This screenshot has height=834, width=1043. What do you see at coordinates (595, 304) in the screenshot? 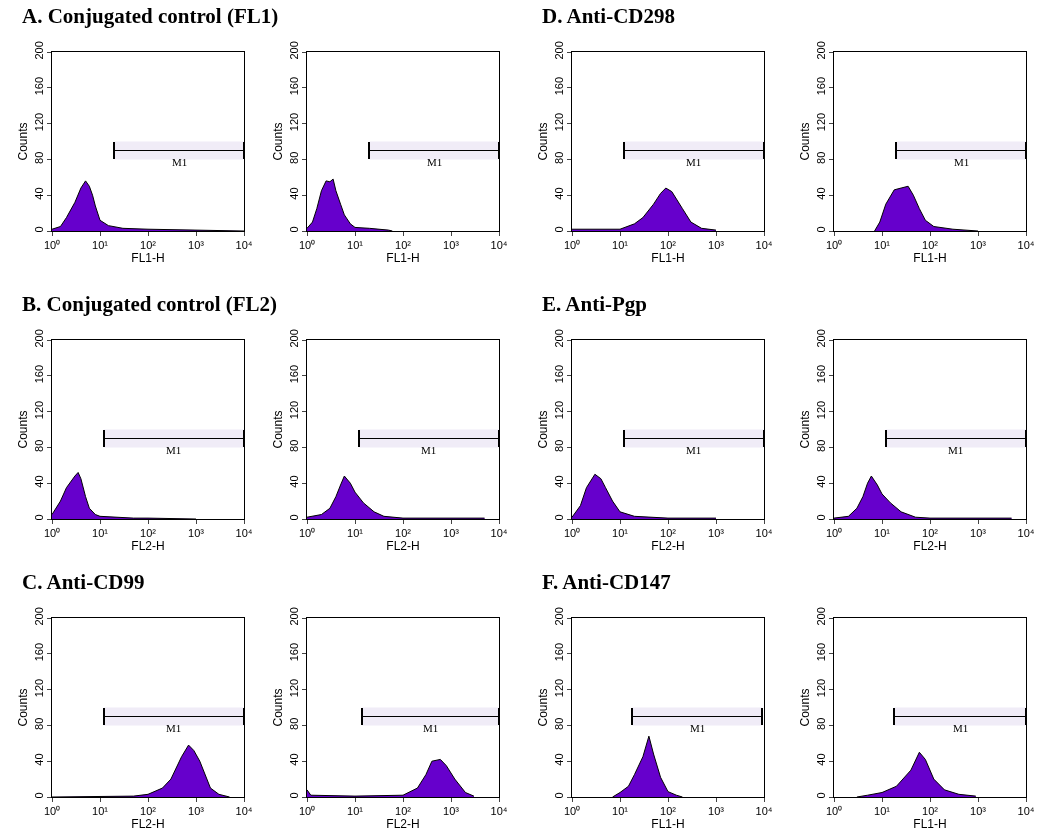
I see `chart-title: E. Anti-Pgp` at bounding box center [595, 304].